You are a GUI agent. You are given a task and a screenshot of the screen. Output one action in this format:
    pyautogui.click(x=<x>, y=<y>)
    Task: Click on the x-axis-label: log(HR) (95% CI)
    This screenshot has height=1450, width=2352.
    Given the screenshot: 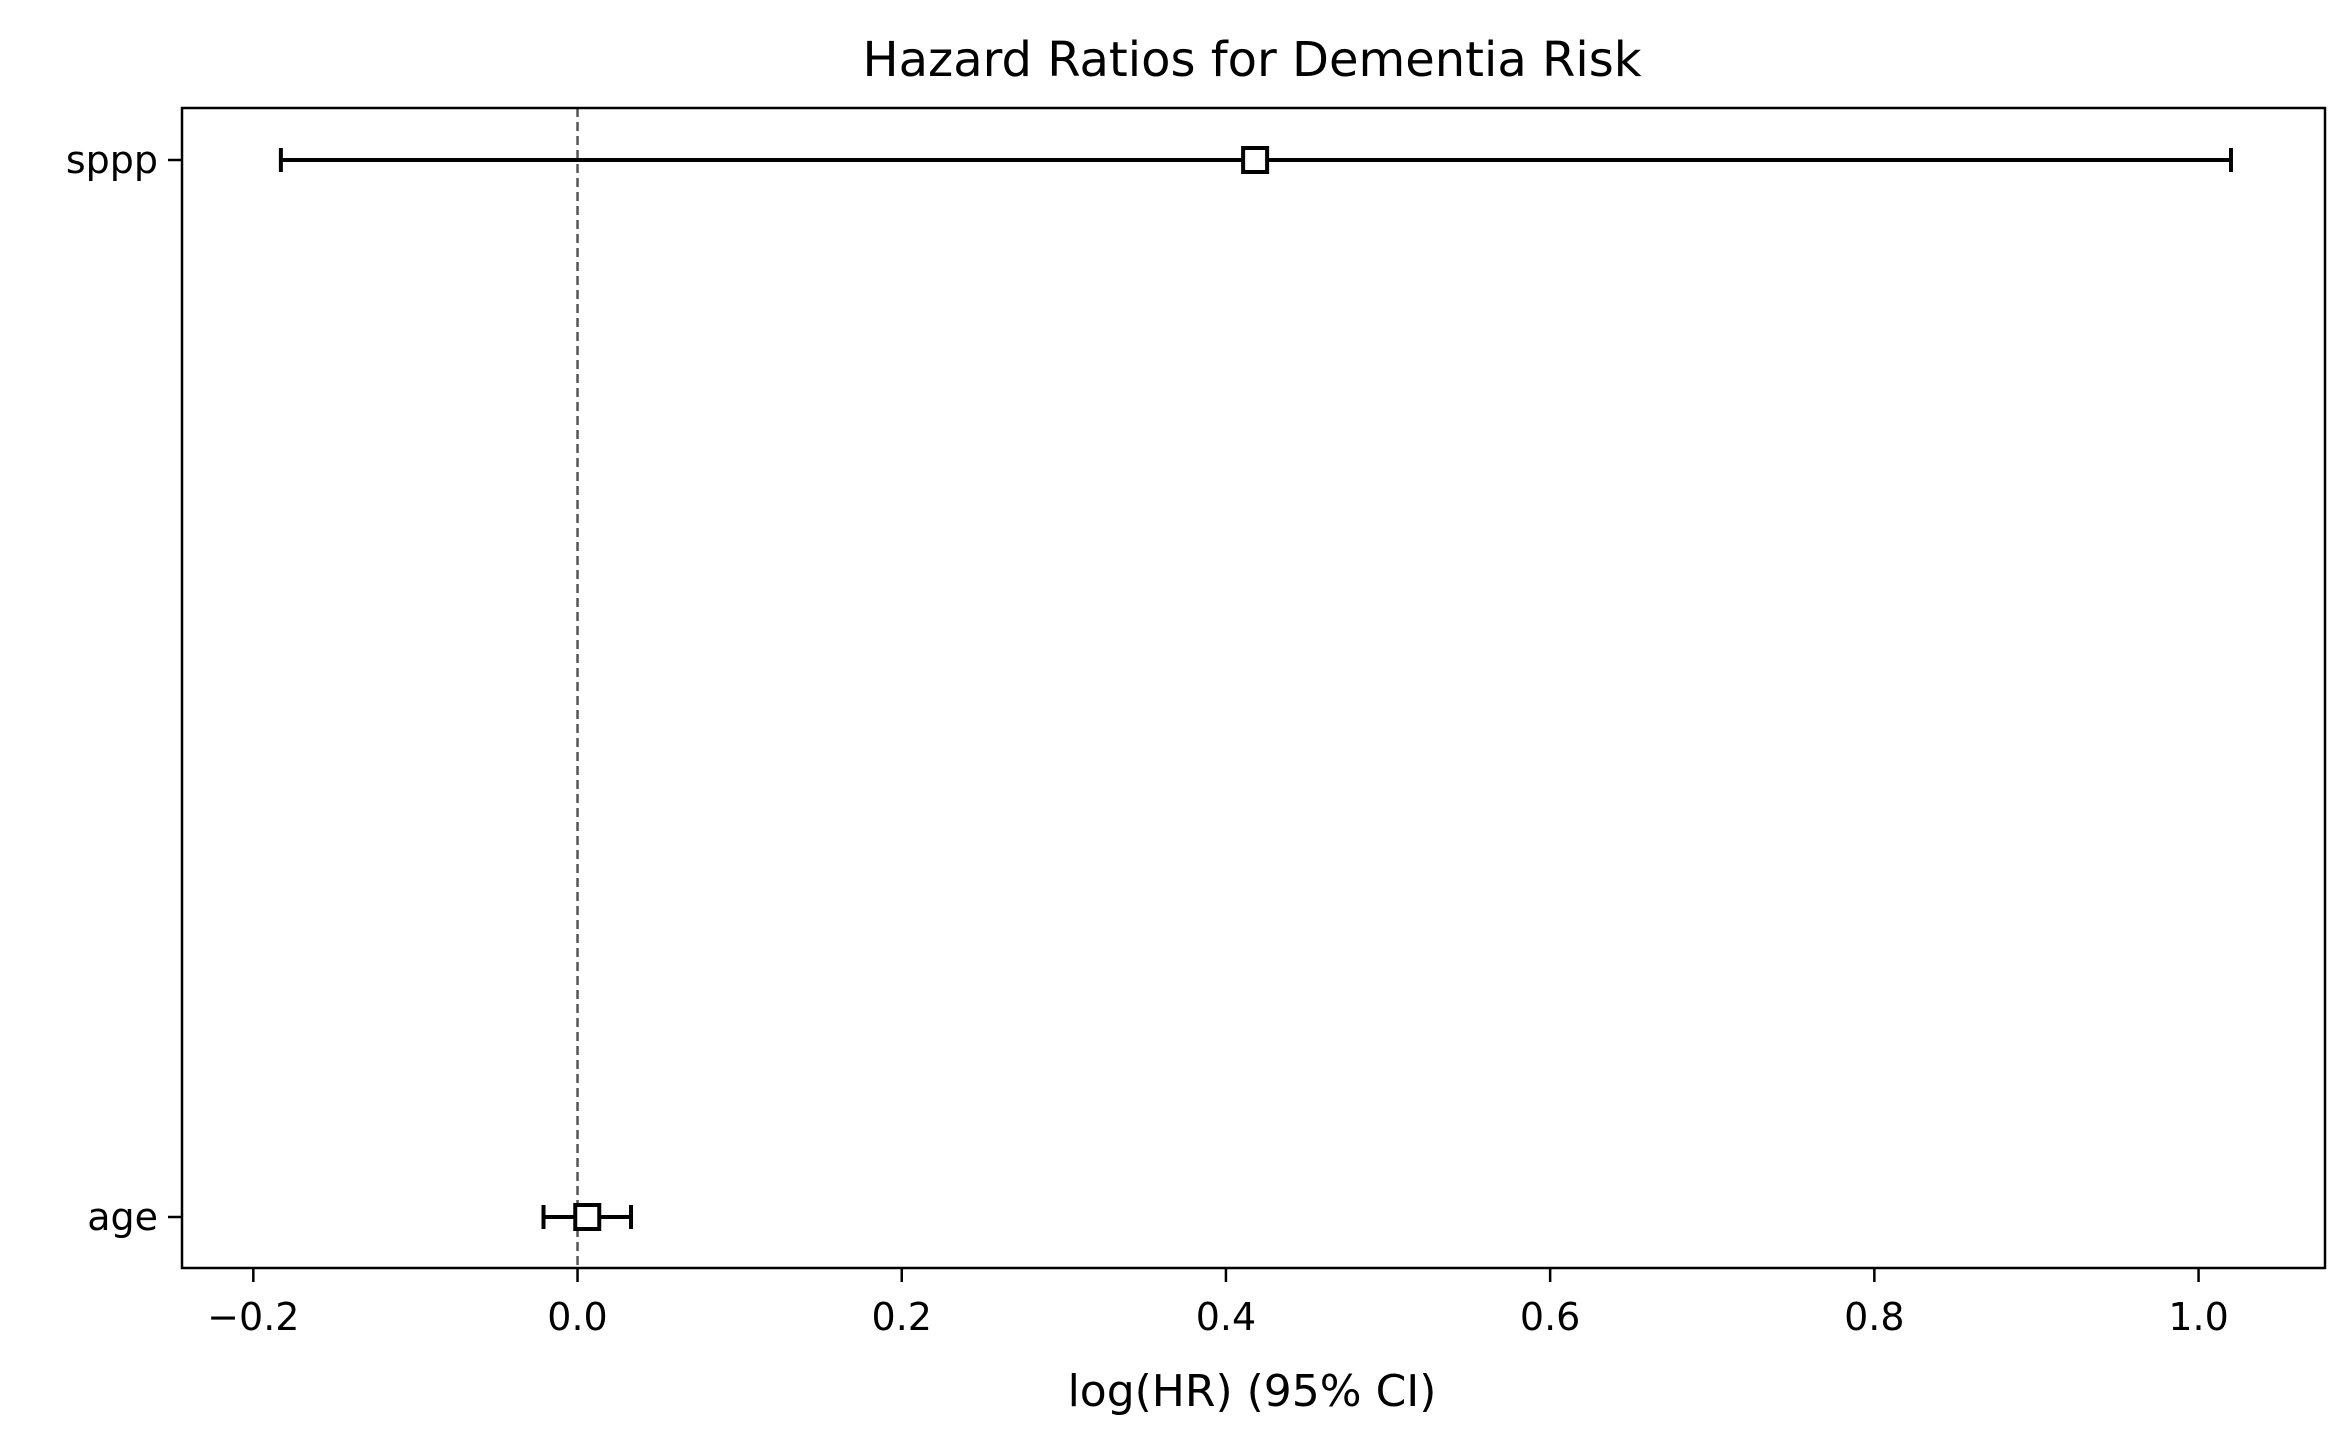 What is the action you would take?
    pyautogui.click(x=1252, y=1391)
    